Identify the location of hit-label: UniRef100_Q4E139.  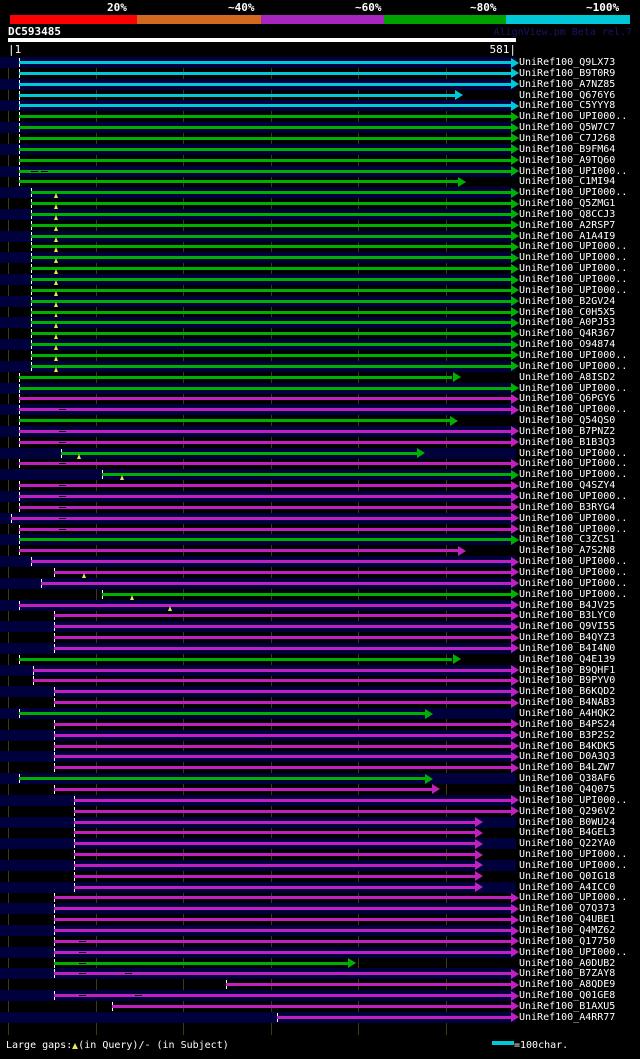
(567, 659).